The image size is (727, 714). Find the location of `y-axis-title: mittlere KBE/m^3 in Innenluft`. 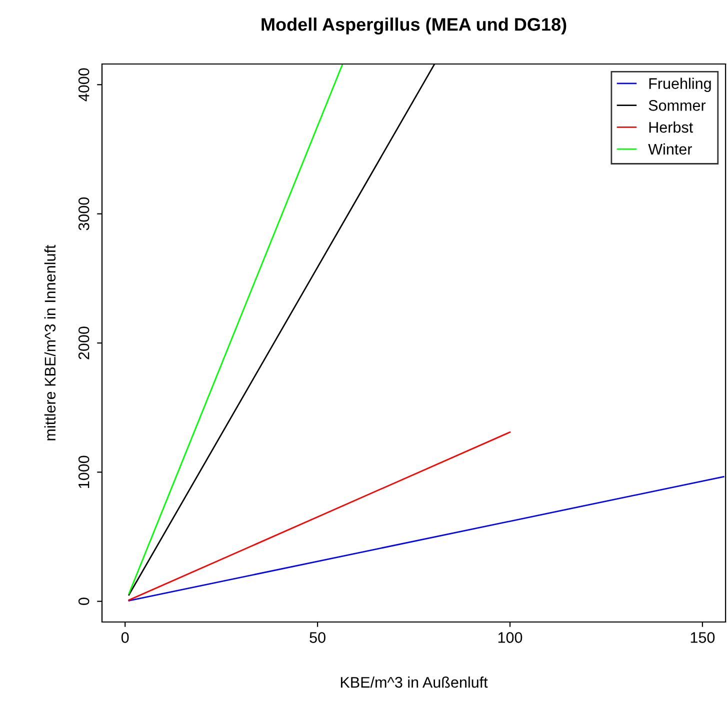

y-axis-title: mittlere KBE/m^3 in Innenluft is located at coordinates (50, 342).